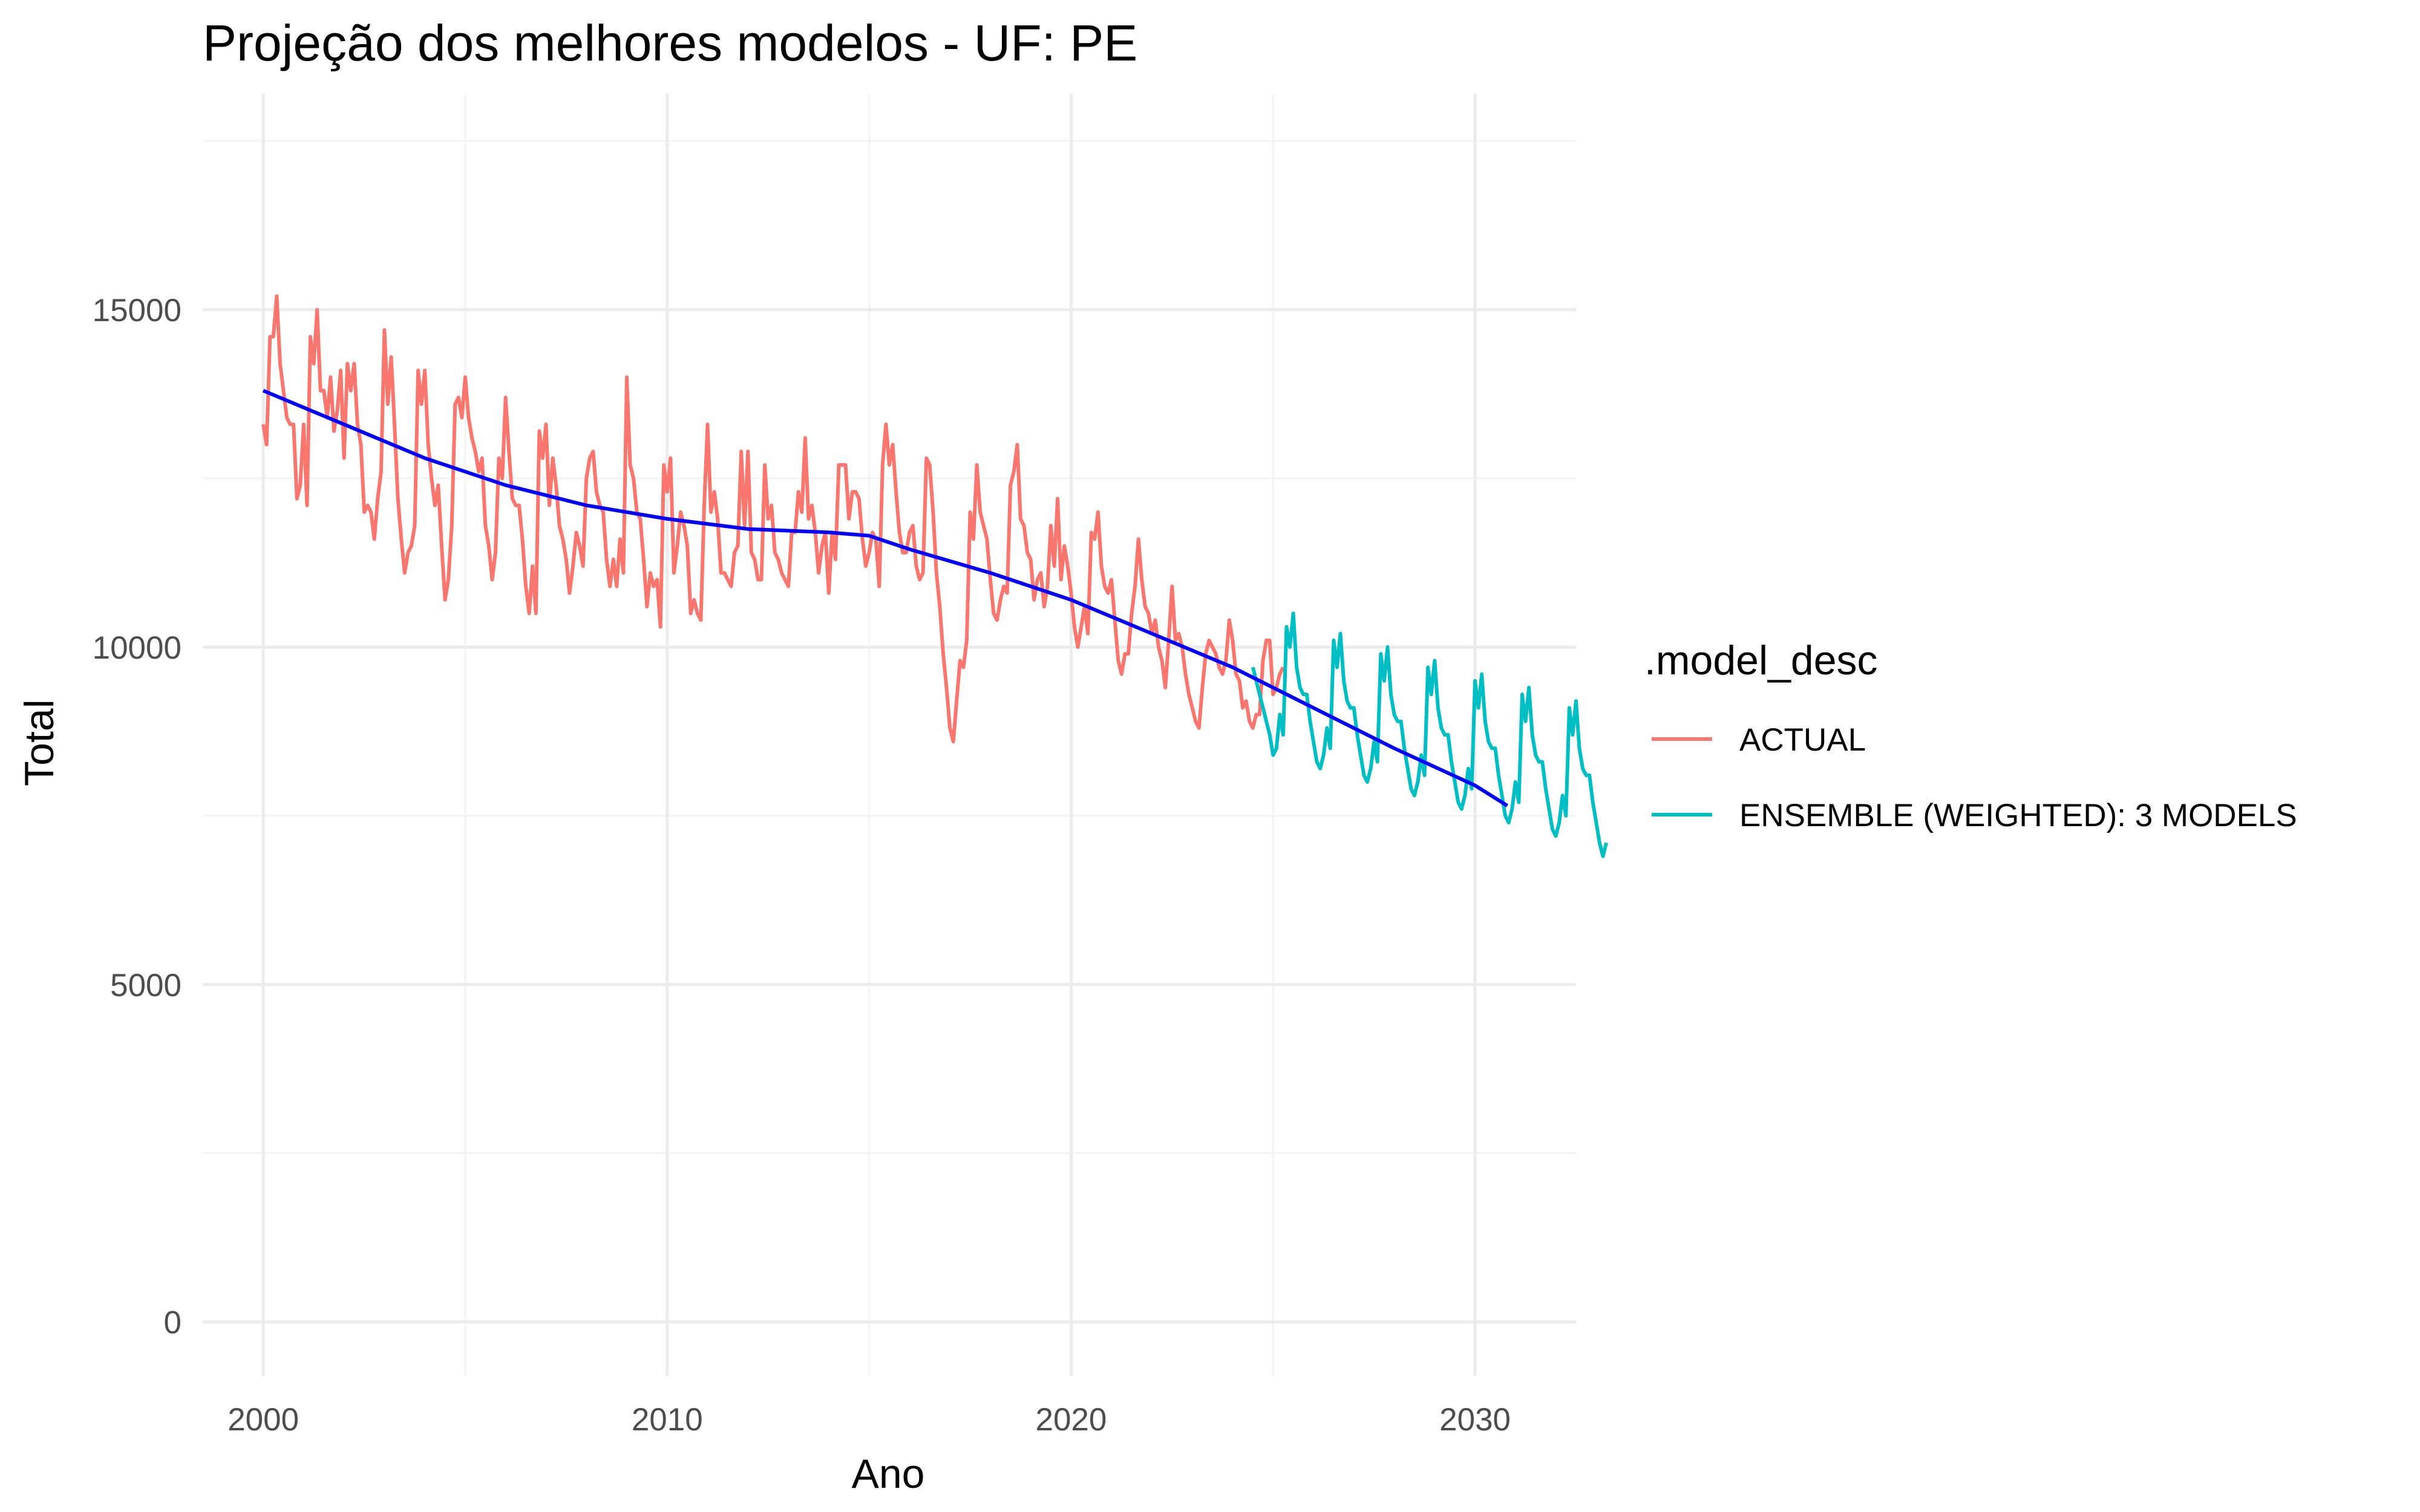 The width and height of the screenshot is (2420, 1512). Describe the element at coordinates (173, 1323) in the screenshot. I see `y-tick-label: 0` at that location.